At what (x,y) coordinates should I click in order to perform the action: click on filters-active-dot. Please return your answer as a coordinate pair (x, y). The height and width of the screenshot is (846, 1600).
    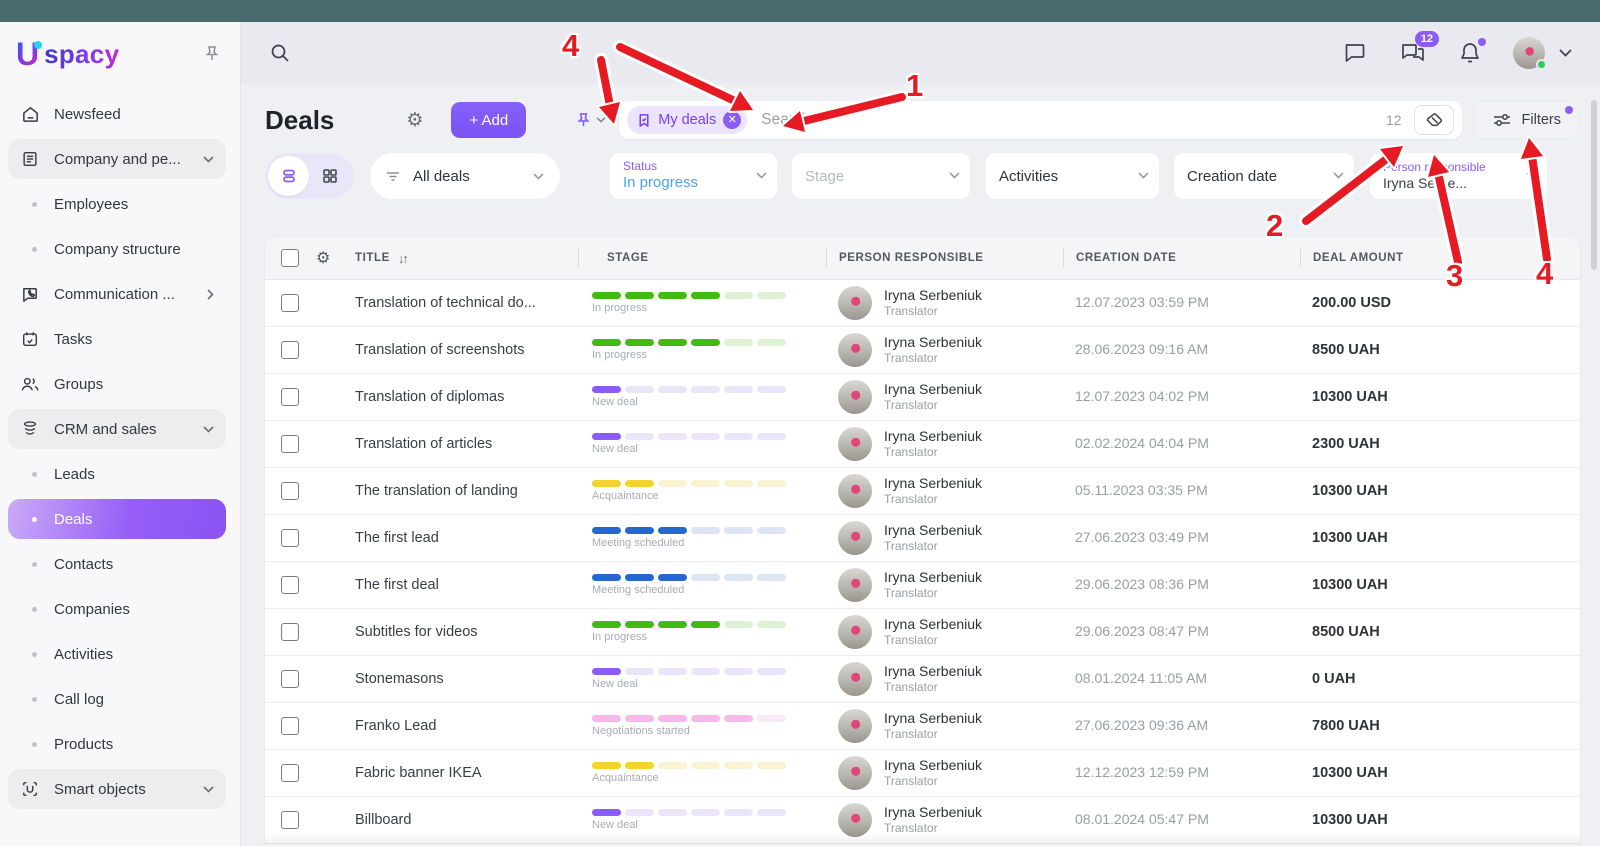
    Looking at the image, I should click on (1569, 110).